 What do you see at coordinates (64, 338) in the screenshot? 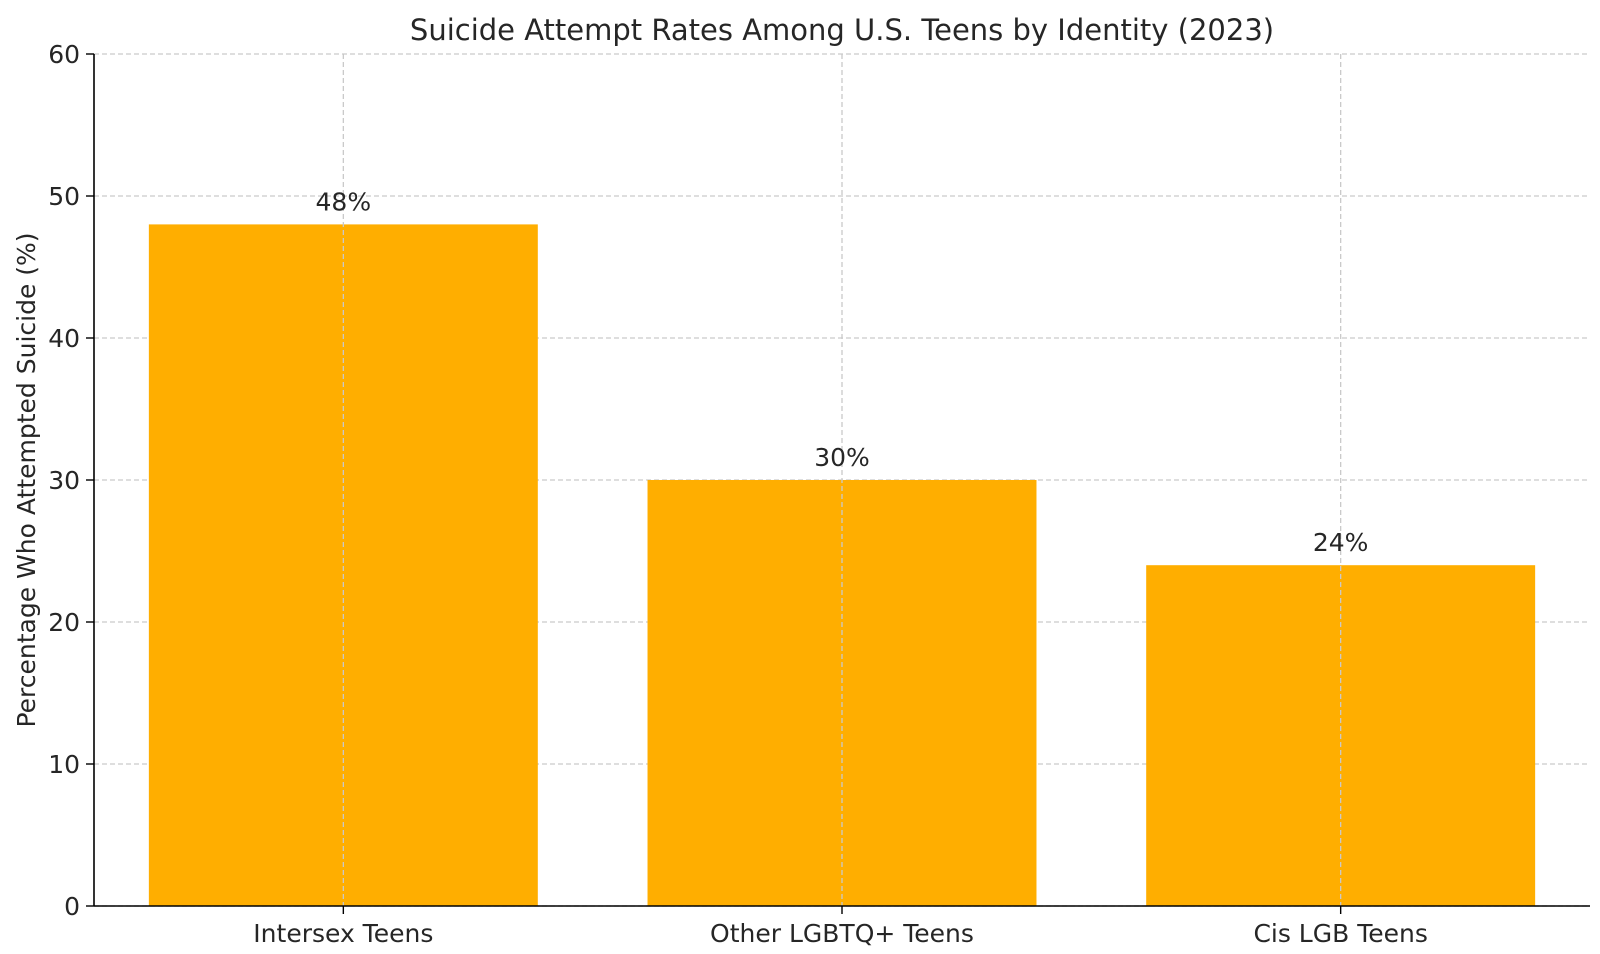
I see `y-tick-label: 40` at bounding box center [64, 338].